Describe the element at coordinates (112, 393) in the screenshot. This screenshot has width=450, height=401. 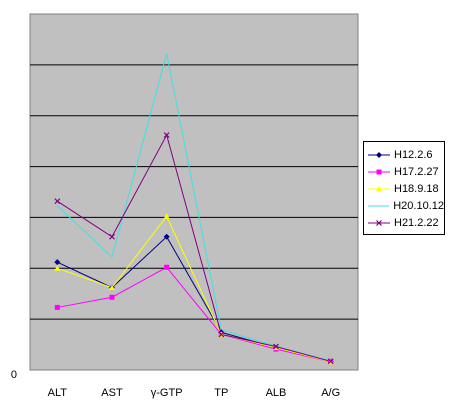
I see `x-tick-label: AST` at that location.